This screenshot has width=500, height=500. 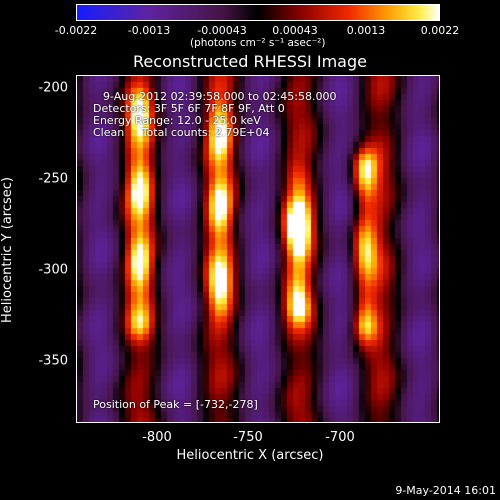 I want to click on detectors-annotation: Detectors: 3F 5F 6F 7F 8F 9F, Att 0, so click(x=189, y=108).